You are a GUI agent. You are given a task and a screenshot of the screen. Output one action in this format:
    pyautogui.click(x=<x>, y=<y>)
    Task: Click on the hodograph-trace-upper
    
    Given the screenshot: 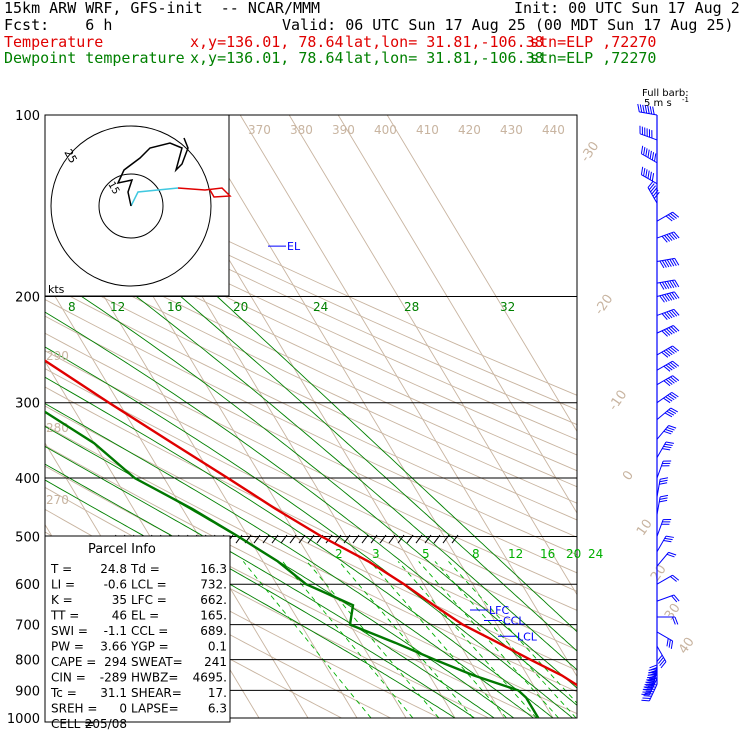 What is the action you would take?
    pyautogui.click(x=152, y=172)
    